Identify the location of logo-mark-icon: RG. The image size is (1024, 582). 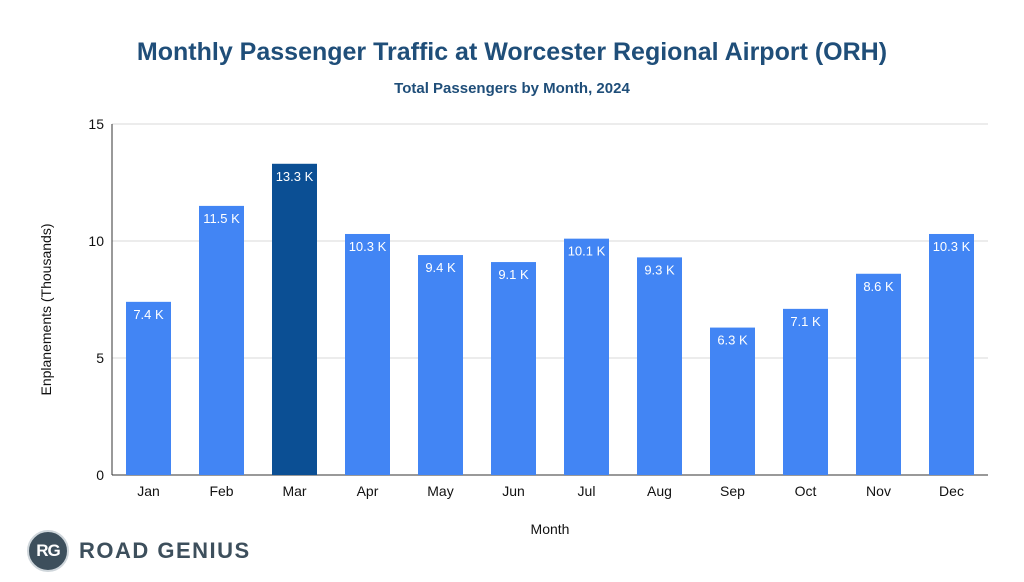
(48, 551).